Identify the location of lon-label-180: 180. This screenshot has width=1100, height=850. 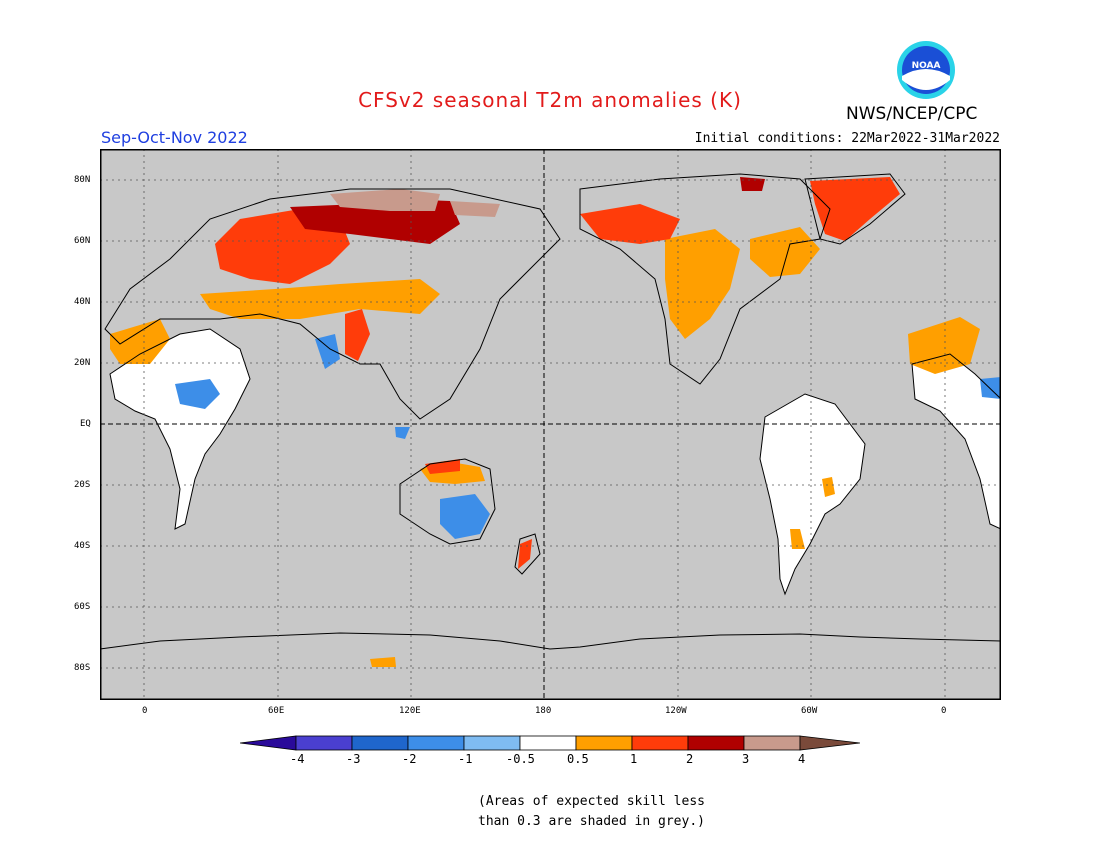
(543, 711).